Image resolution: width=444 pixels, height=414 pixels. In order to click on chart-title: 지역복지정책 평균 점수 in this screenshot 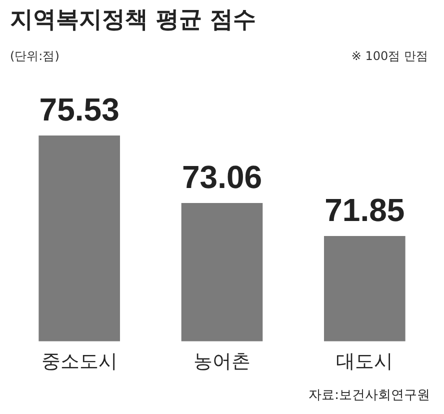, I will do `click(133, 20)`.